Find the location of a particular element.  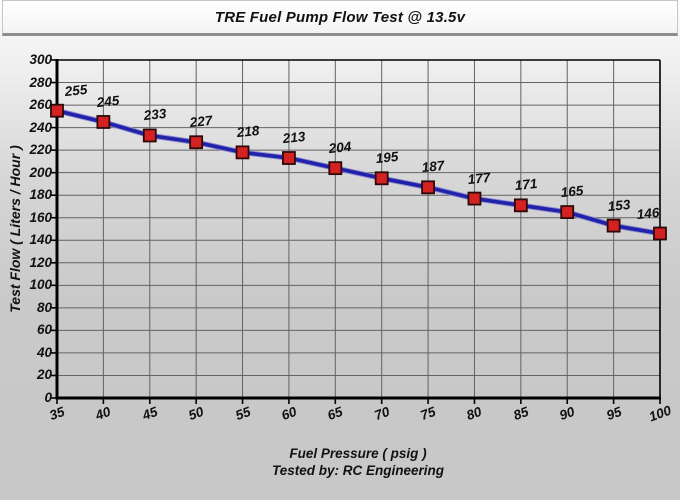

y-tick-label: 180 is located at coordinates (40, 195).